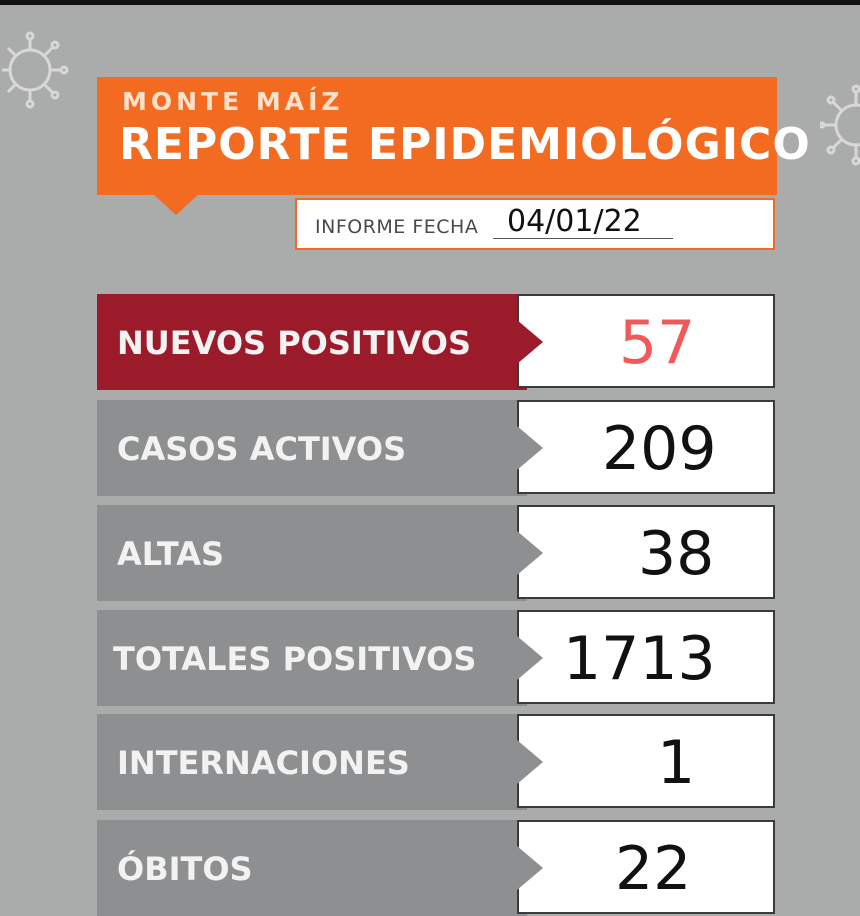 The height and width of the screenshot is (916, 860). What do you see at coordinates (659, 449) in the screenshot?
I see `stat-value: 209` at bounding box center [659, 449].